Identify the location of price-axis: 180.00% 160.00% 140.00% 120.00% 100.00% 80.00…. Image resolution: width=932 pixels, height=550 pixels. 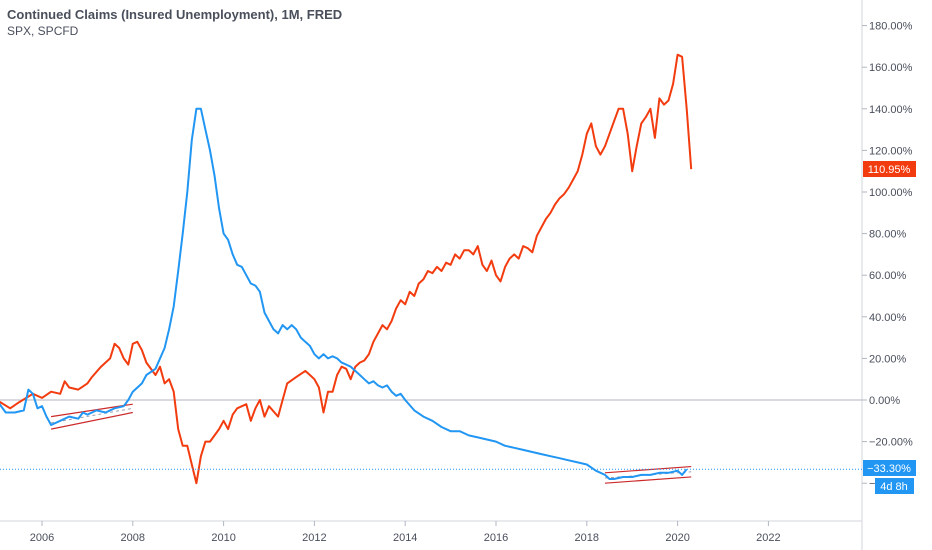
(887, 256).